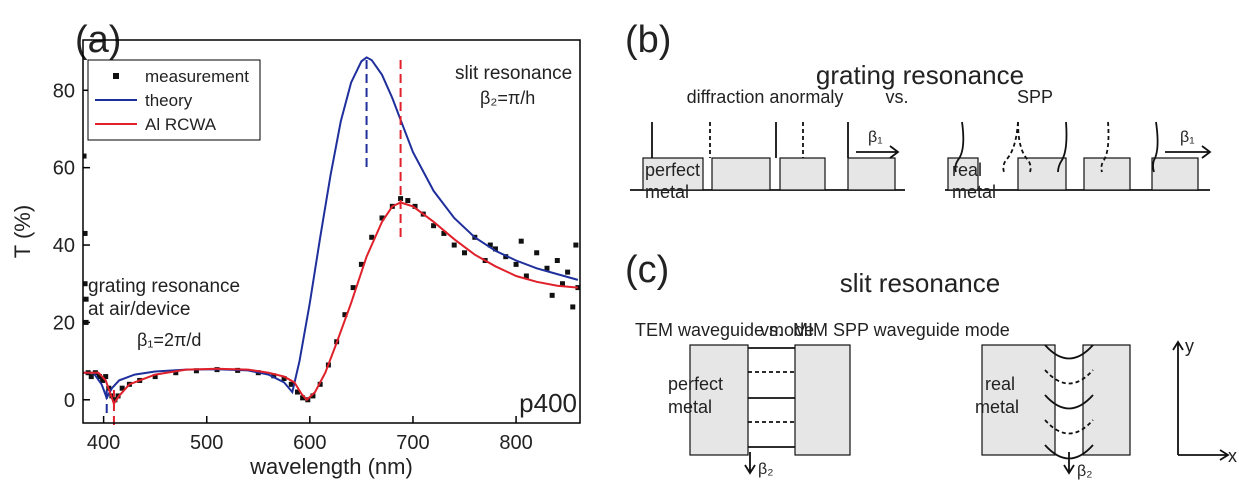  Describe the element at coordinates (164, 286) in the screenshot. I see `annotation: grating resonance` at that location.